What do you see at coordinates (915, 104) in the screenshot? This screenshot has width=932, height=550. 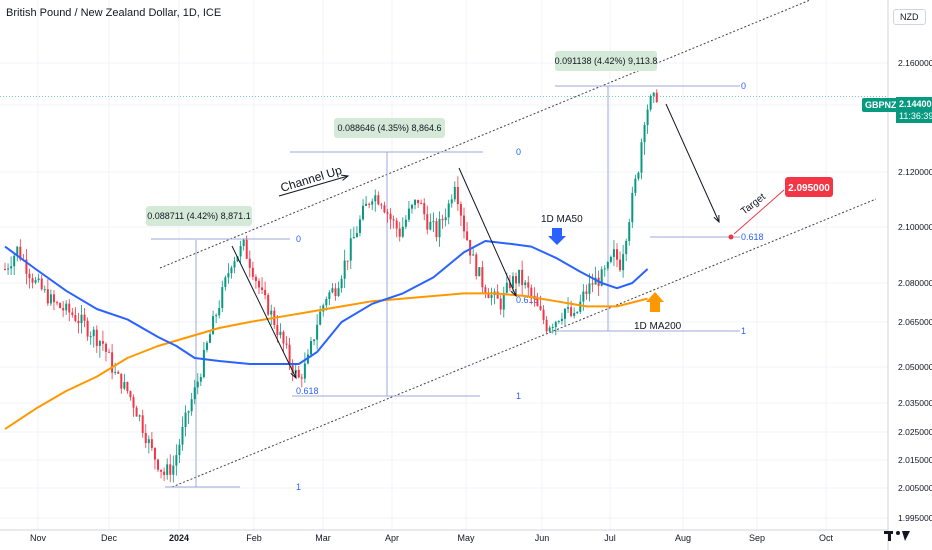 I see `last-price-value: 2.144000` at bounding box center [915, 104].